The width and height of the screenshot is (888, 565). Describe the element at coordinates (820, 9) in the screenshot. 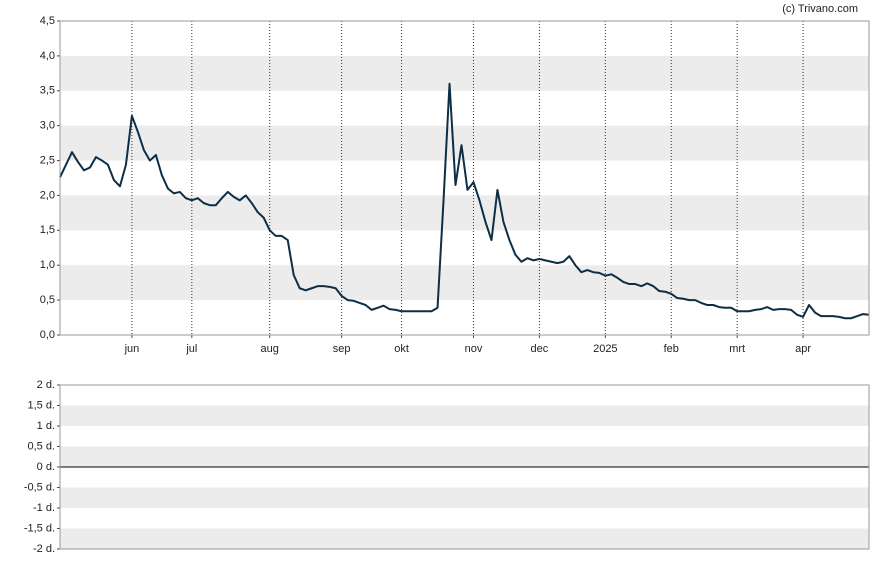

I see `source-credit: (c) Trivano.com` at that location.